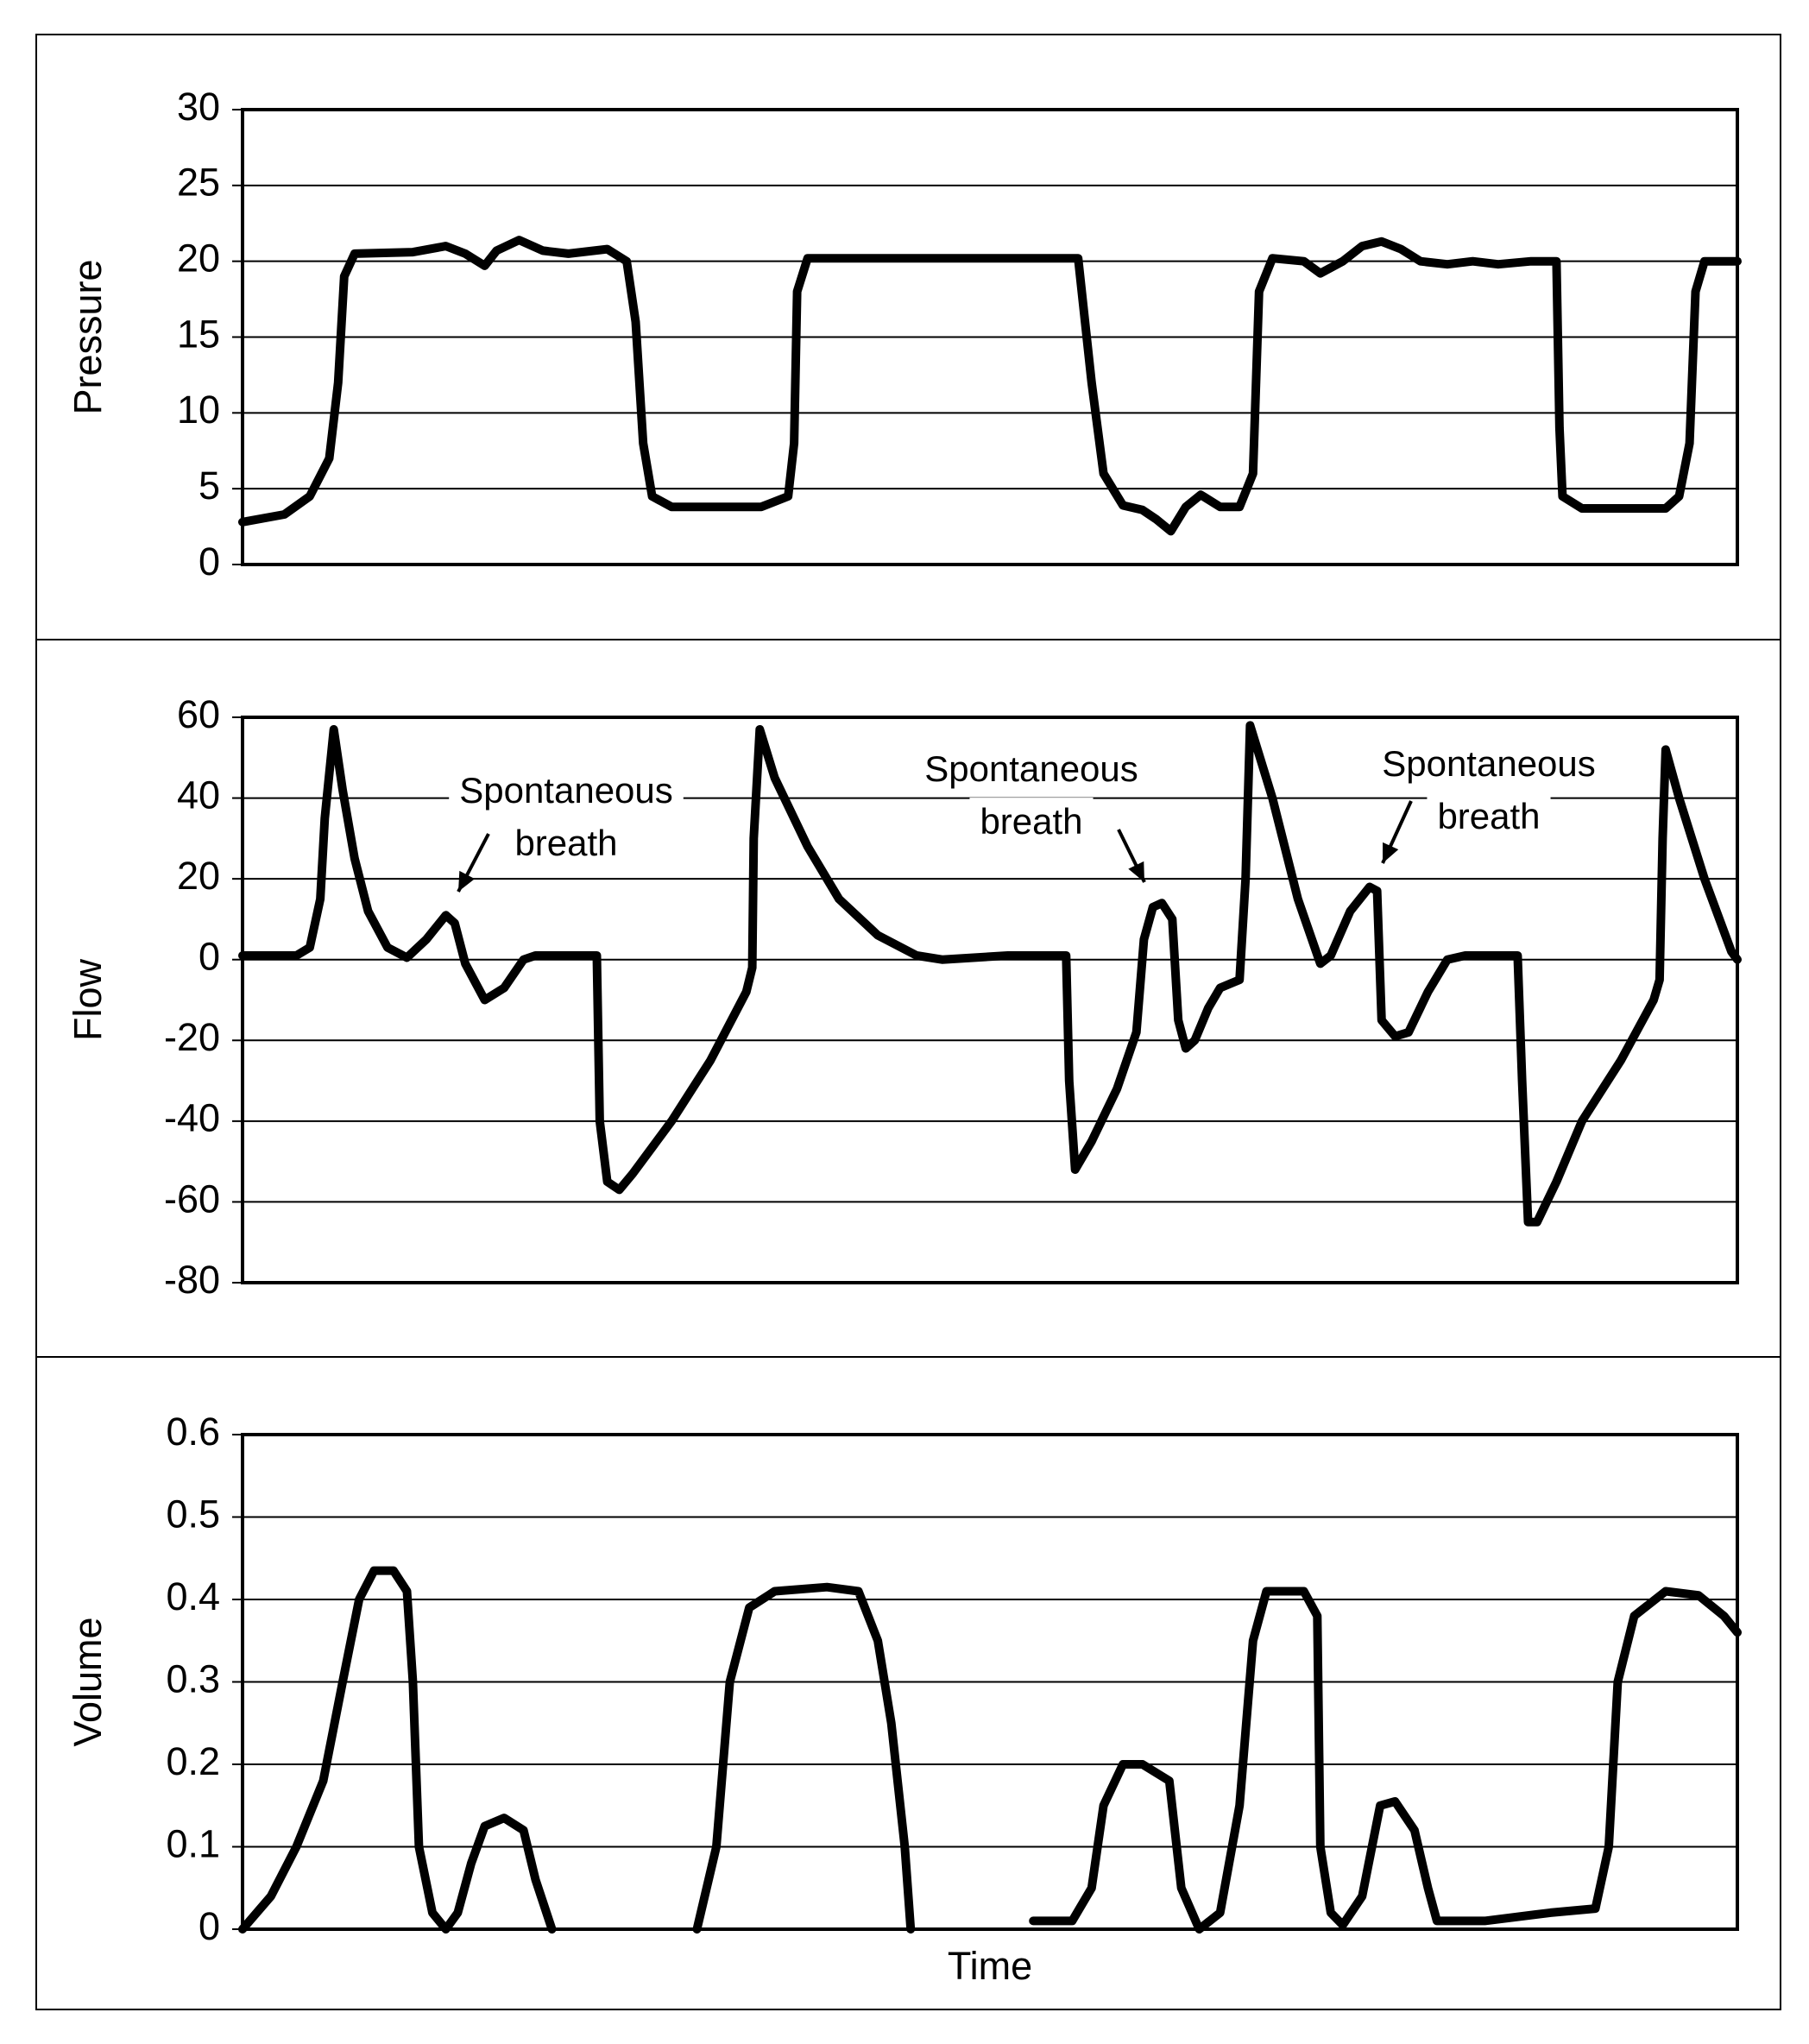  I want to click on x-axis-label: Time, so click(990, 1966).